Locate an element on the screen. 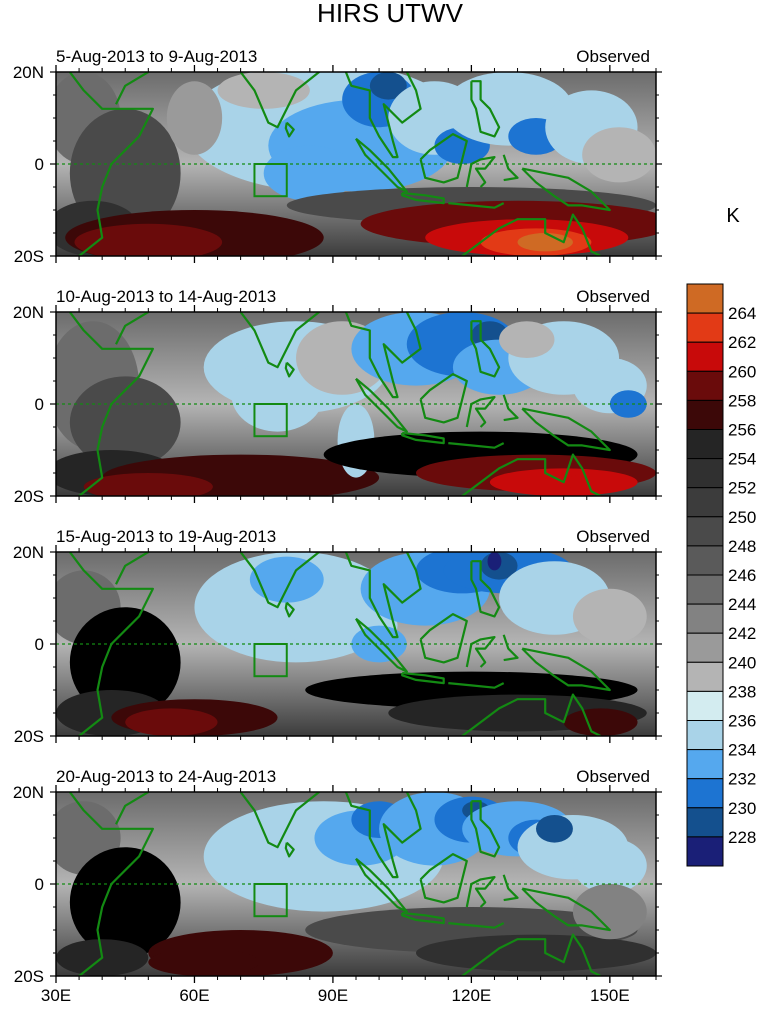 The image size is (781, 1012). colorbar-label: 260 is located at coordinates (742, 371).